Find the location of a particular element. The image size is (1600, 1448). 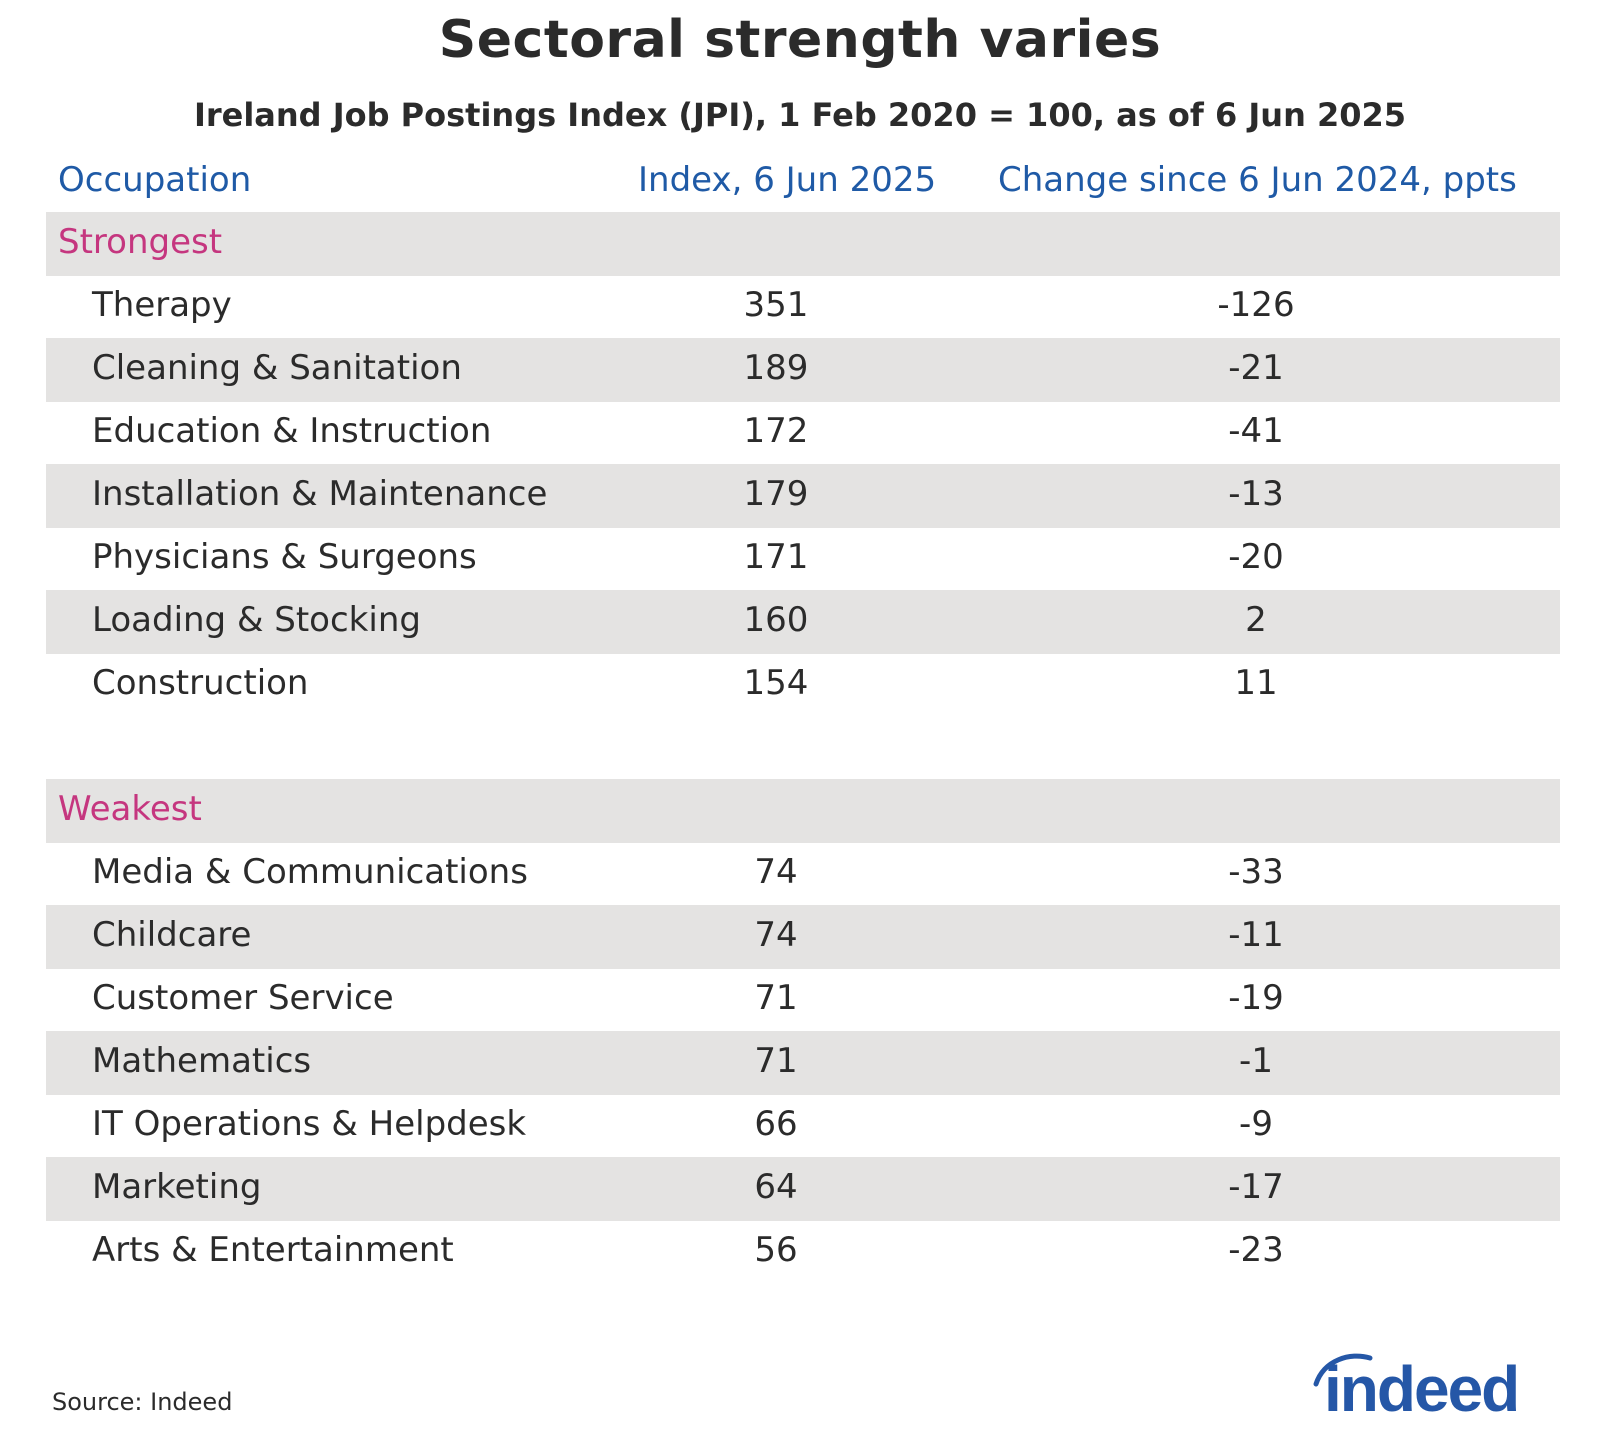

source-note: Source: Indeed is located at coordinates (142, 1402).